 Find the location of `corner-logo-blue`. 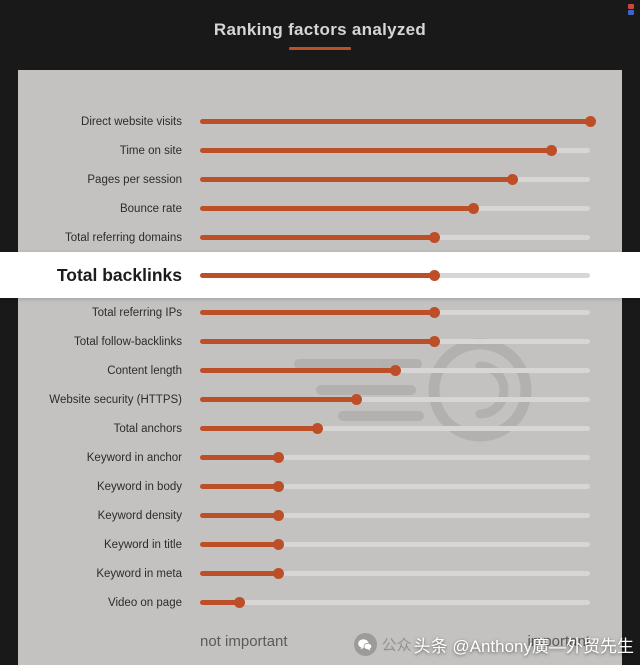

corner-logo-blue is located at coordinates (631, 12).